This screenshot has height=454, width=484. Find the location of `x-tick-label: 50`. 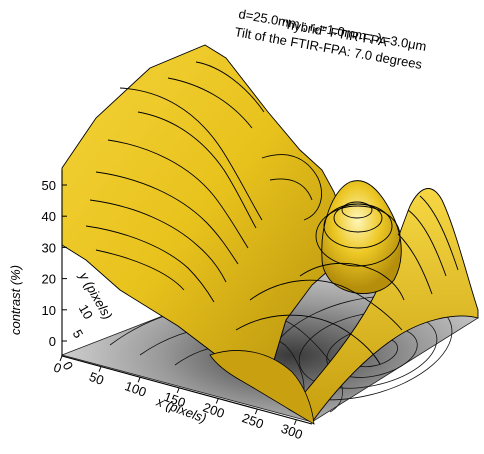

x-tick-label: 50 is located at coordinates (96, 378).